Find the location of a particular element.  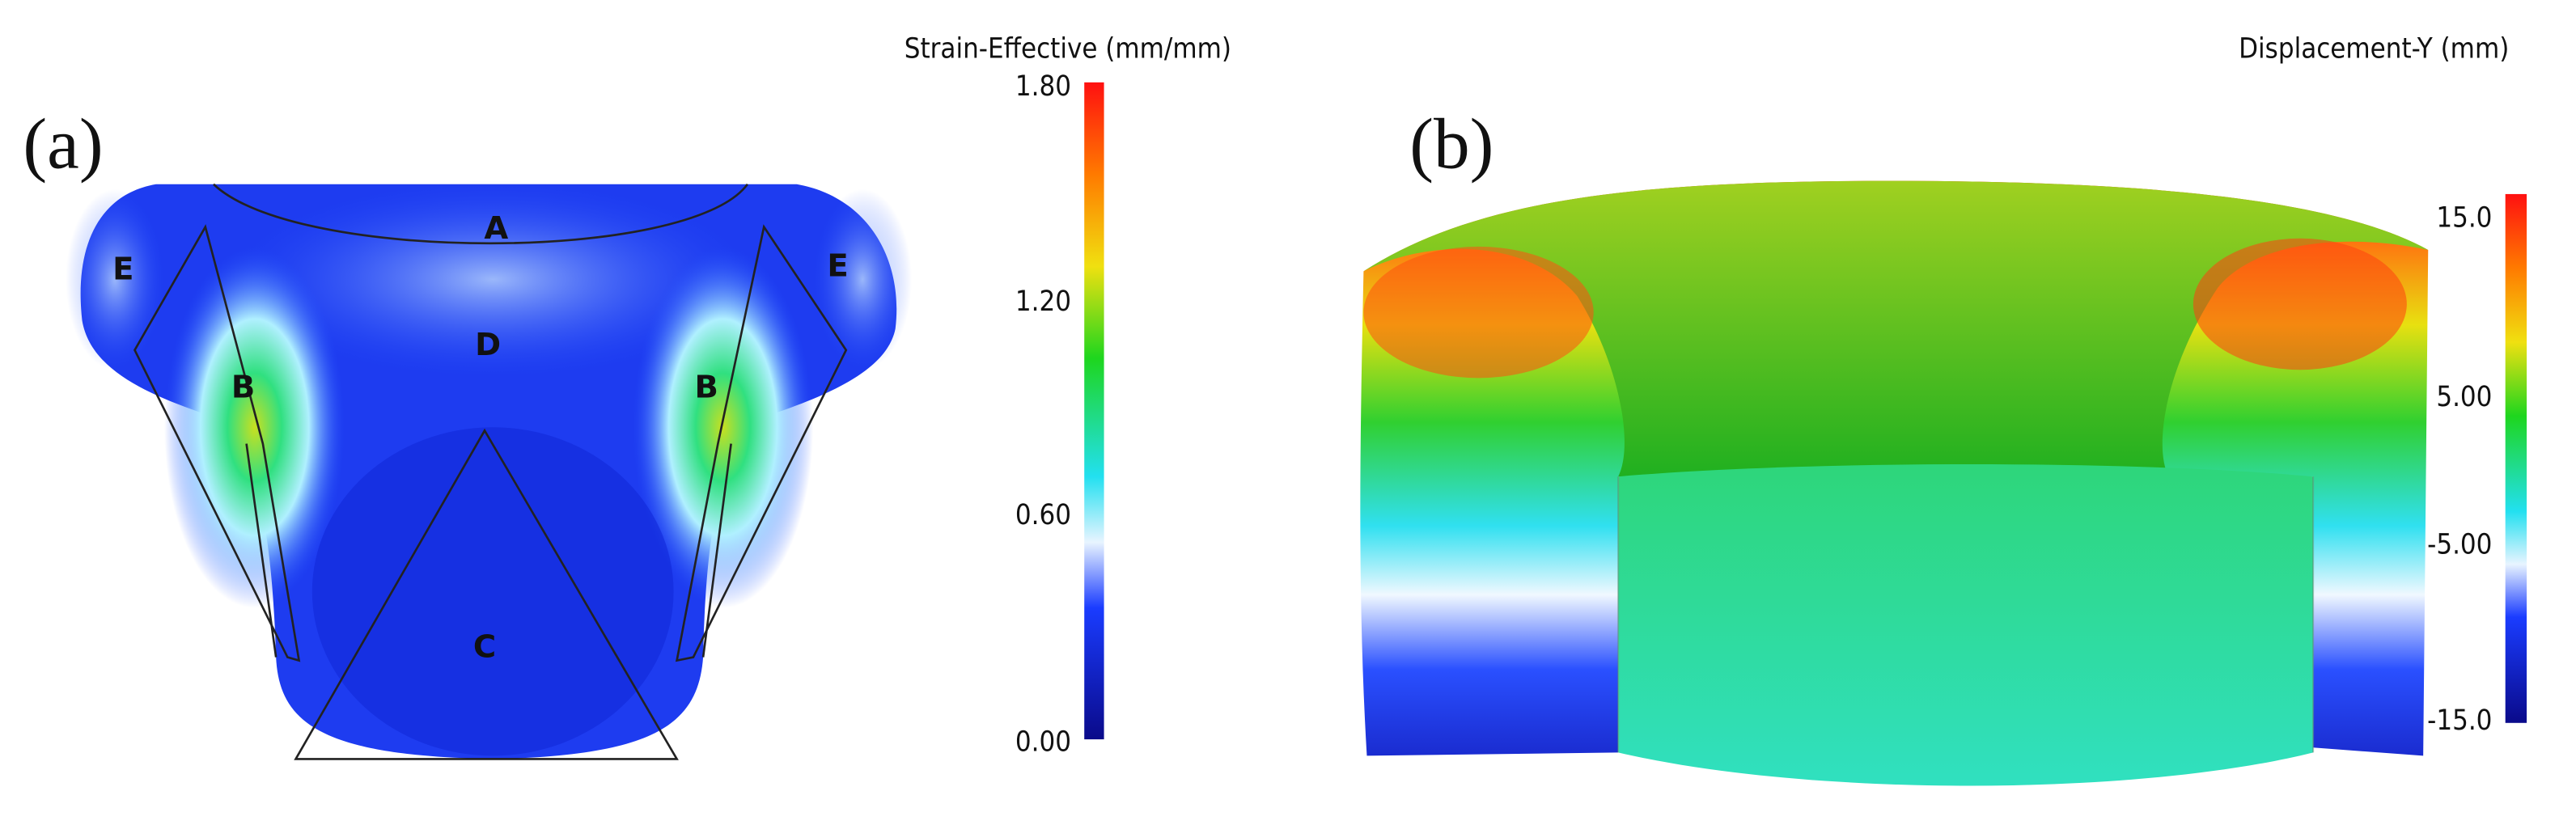

region-label-e-right: E is located at coordinates (837, 266).